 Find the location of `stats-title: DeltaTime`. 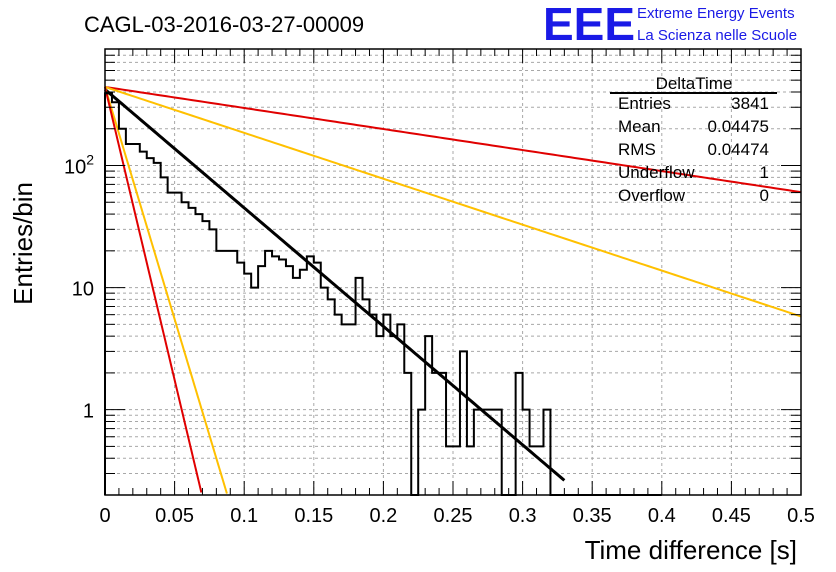

stats-title: DeltaTime is located at coordinates (694, 83).